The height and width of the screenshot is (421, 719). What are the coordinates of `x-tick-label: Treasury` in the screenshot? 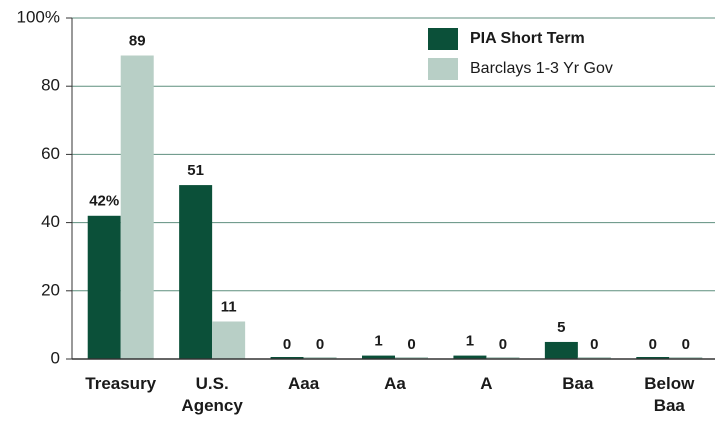 It's located at (121, 383).